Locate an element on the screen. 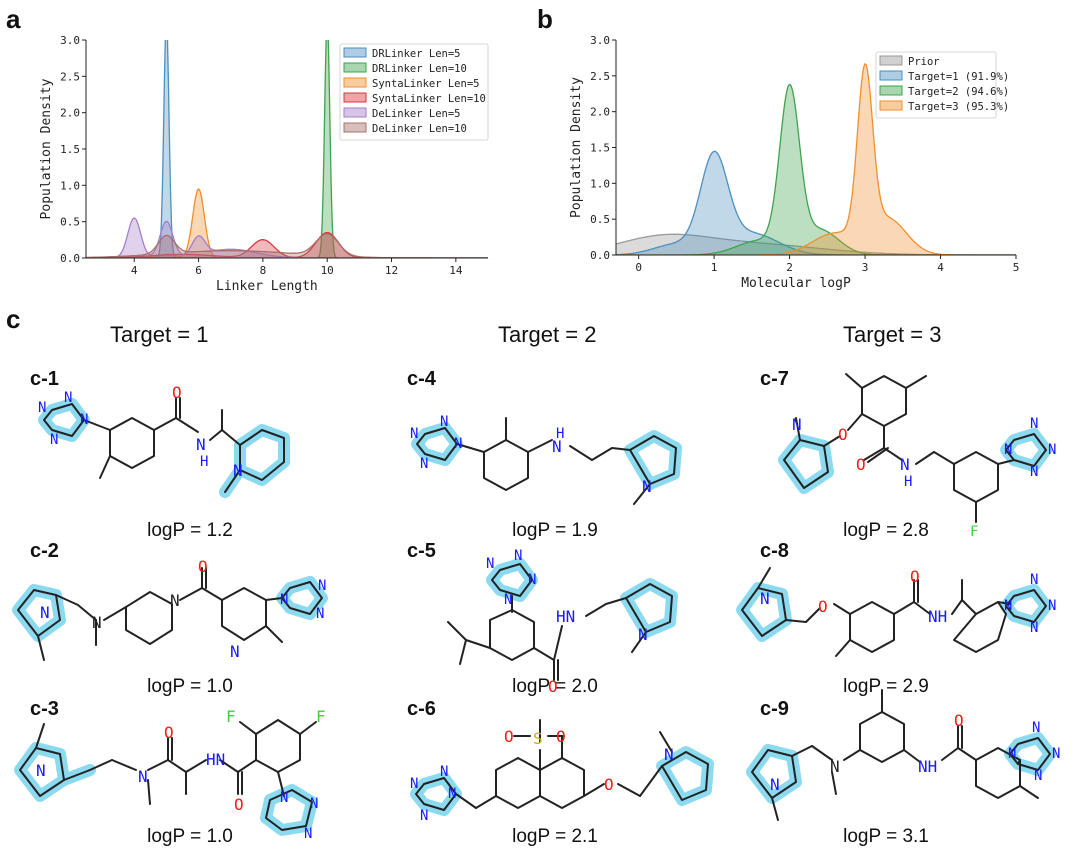 This screenshot has width=1080, height=852. legend-entry: Target=2 (94.6%) is located at coordinates (958, 92).